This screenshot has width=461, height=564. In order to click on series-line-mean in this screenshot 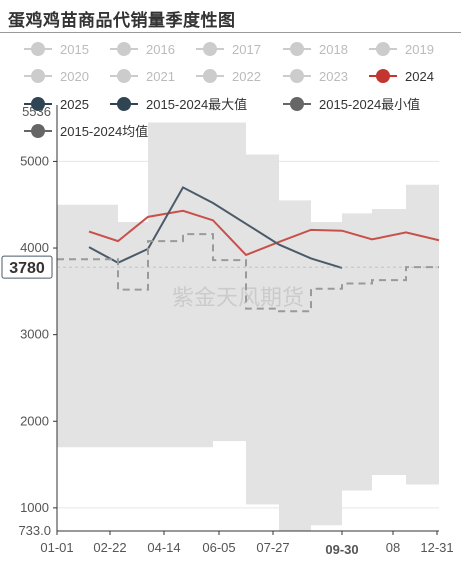, I will do `click(248, 273)`.